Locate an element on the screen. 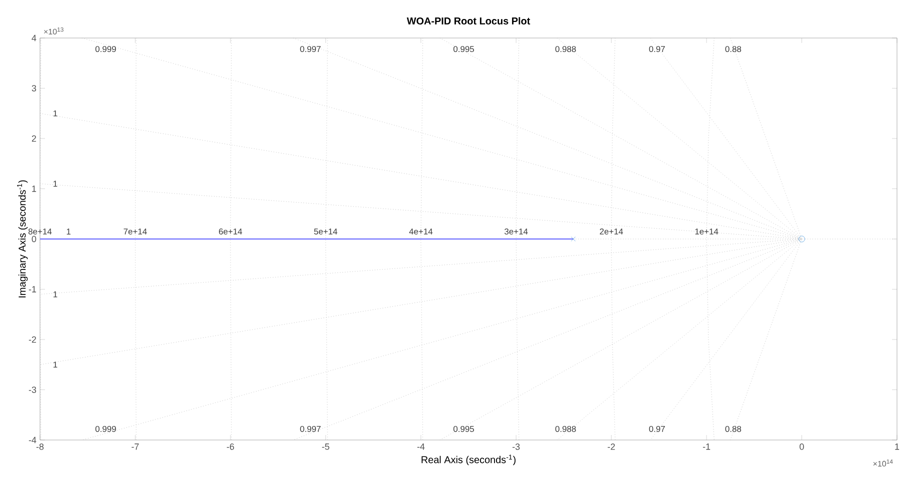 The height and width of the screenshot is (480, 906). y-tick-label: 3 is located at coordinates (34, 88).